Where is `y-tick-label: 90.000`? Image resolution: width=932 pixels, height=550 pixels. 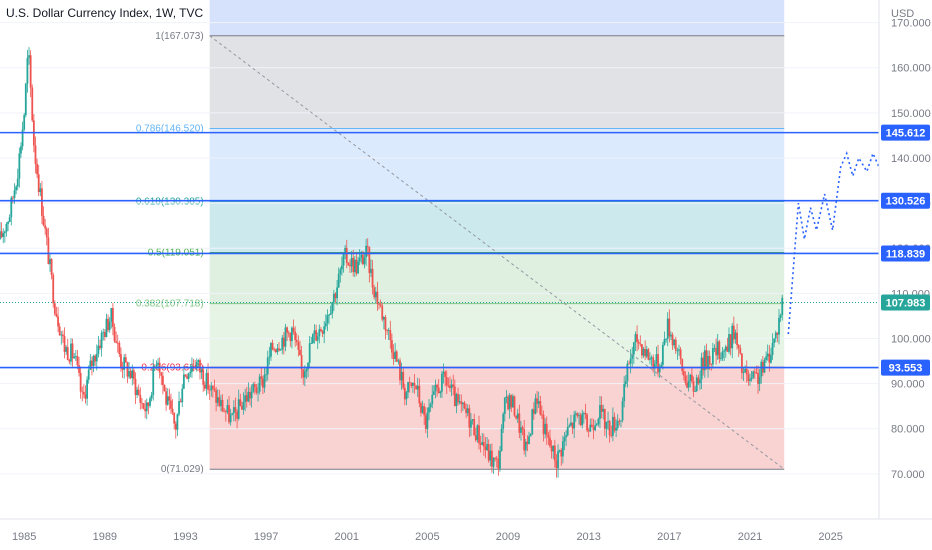
y-tick-label: 90.000 is located at coordinates (908, 385).